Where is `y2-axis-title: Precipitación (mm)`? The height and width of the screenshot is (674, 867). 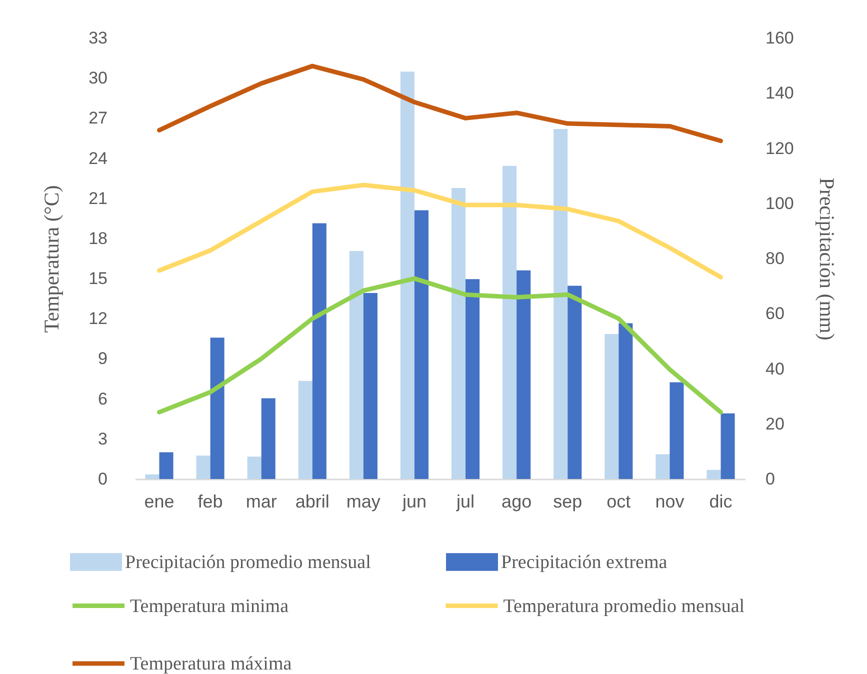
y2-axis-title: Precipitación (mm) is located at coordinates (826, 259).